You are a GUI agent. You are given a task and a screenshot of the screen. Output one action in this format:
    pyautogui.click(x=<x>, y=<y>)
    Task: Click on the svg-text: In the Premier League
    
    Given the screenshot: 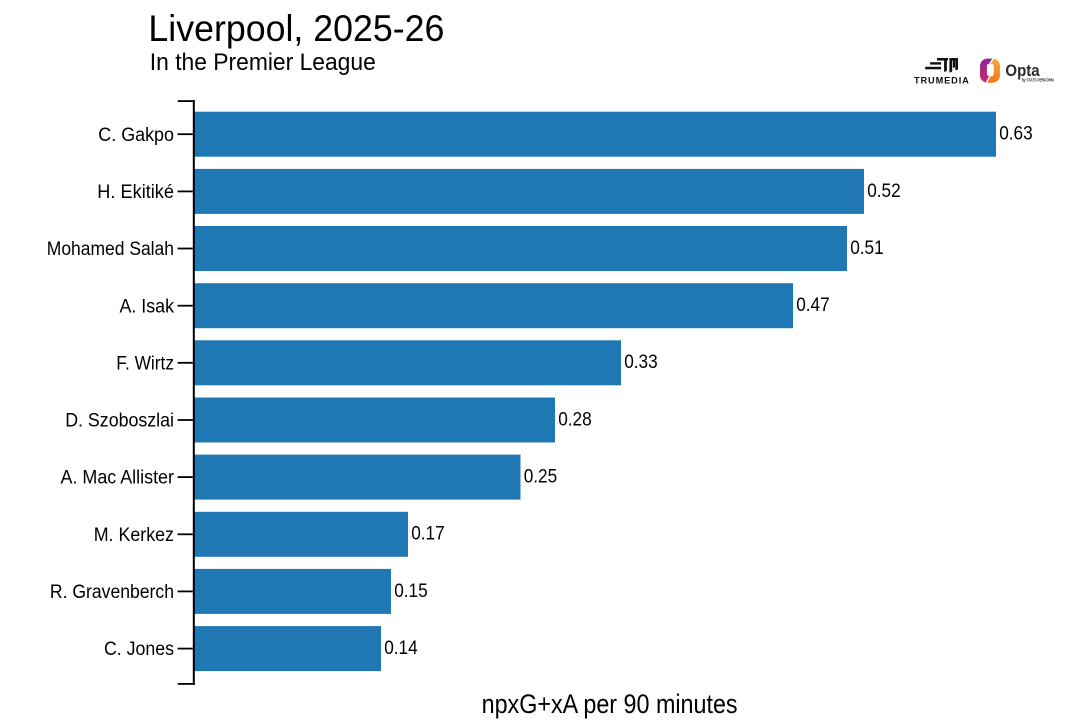 What is the action you would take?
    pyautogui.click(x=263, y=62)
    